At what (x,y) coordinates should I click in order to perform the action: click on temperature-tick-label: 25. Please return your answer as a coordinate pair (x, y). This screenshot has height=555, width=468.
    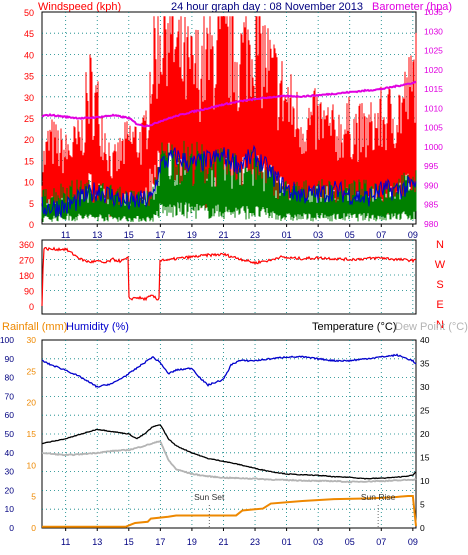
    Looking at the image, I should click on (425, 411).